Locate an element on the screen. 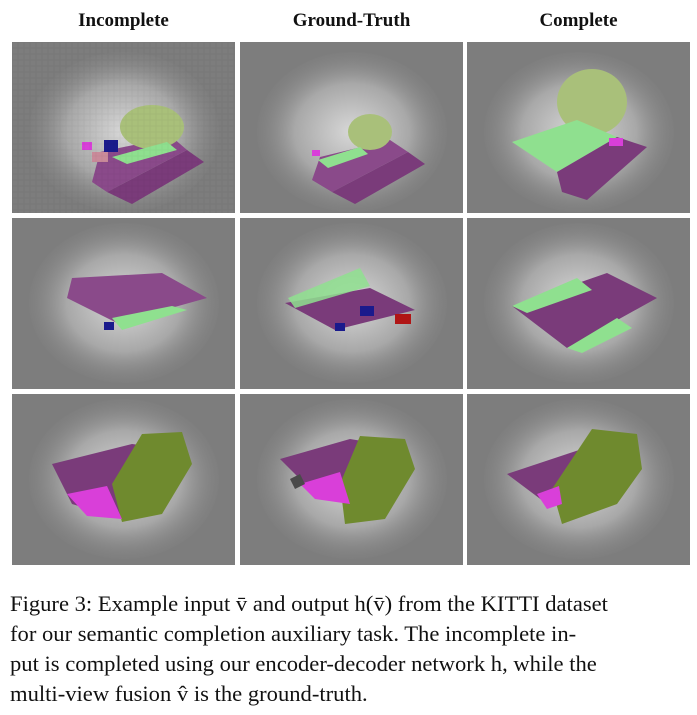  column-header-ground-truth: Ground-Truth is located at coordinates (351, 20).